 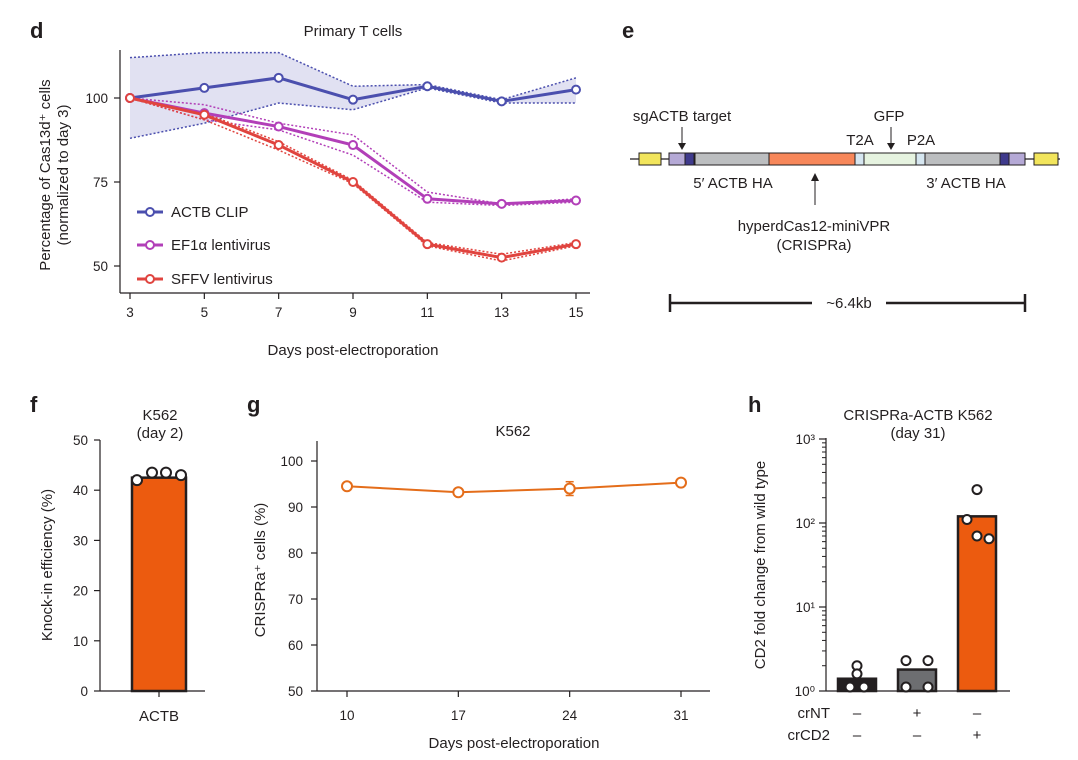 What do you see at coordinates (977, 735) in the screenshot?
I see `condition-crcd2-3: +` at bounding box center [977, 735].